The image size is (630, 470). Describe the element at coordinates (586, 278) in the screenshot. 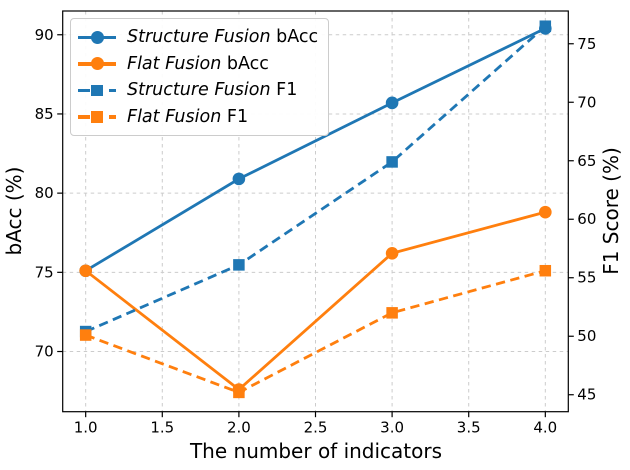

I see `y-tick-label-right: 55` at that location.